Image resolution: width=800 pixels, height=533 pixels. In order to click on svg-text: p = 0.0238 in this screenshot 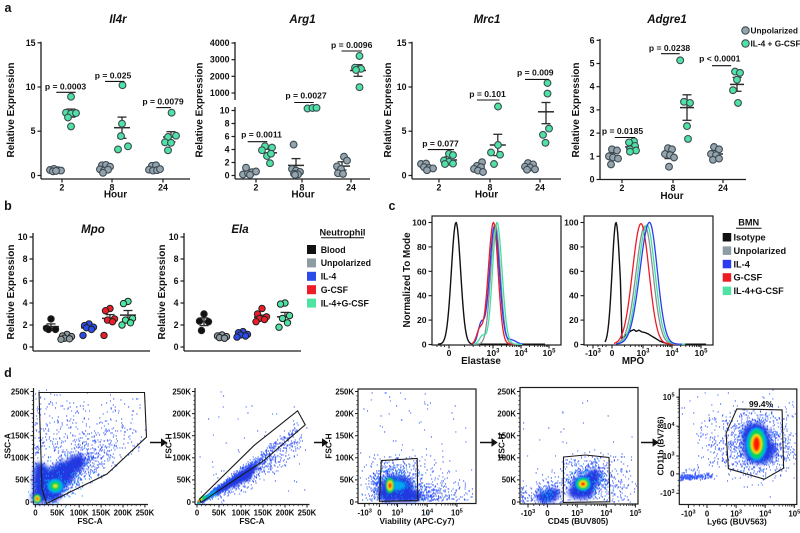, I will do `click(670, 48)`.